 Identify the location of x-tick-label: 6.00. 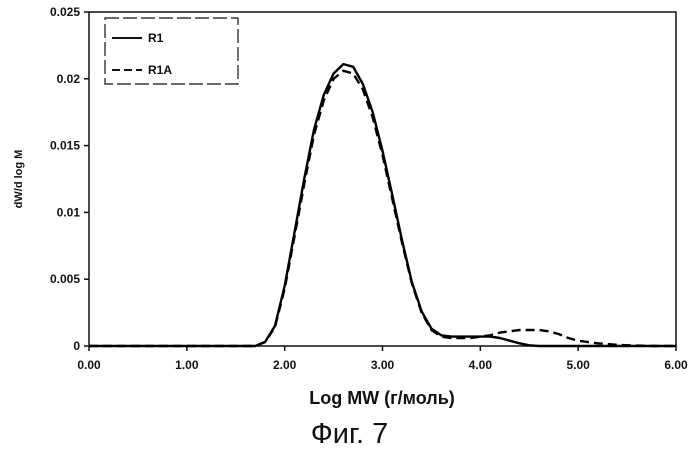
(676, 365).